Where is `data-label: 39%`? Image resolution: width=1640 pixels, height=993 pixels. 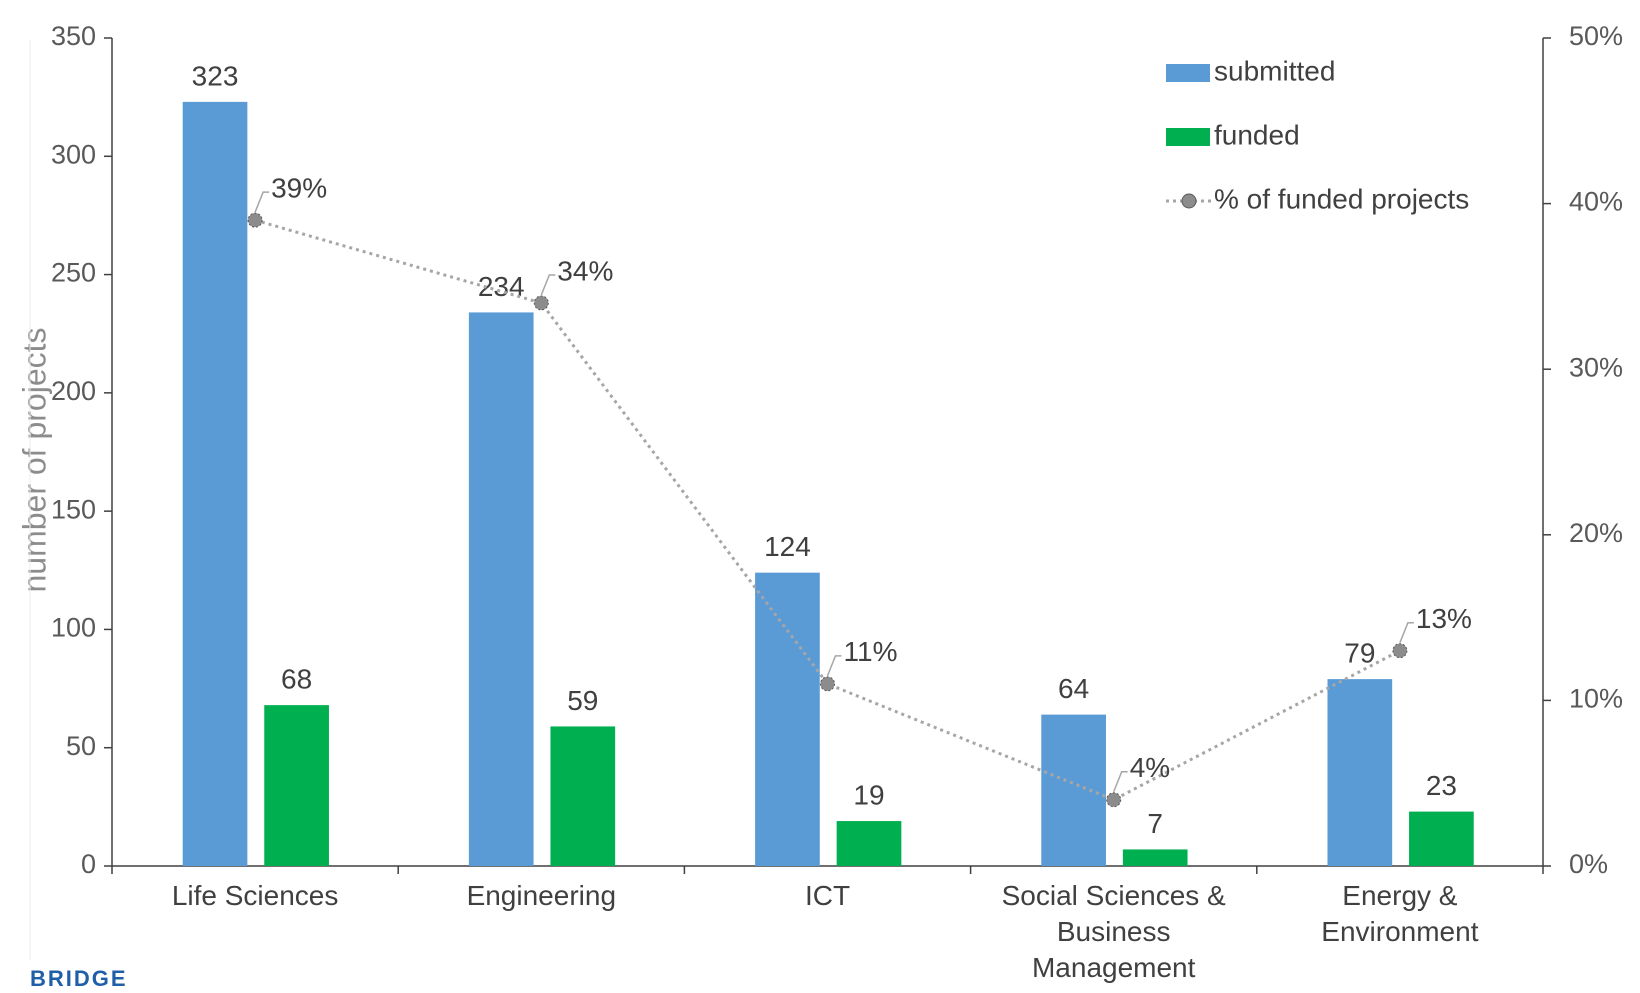 data-label: 39% is located at coordinates (299, 188).